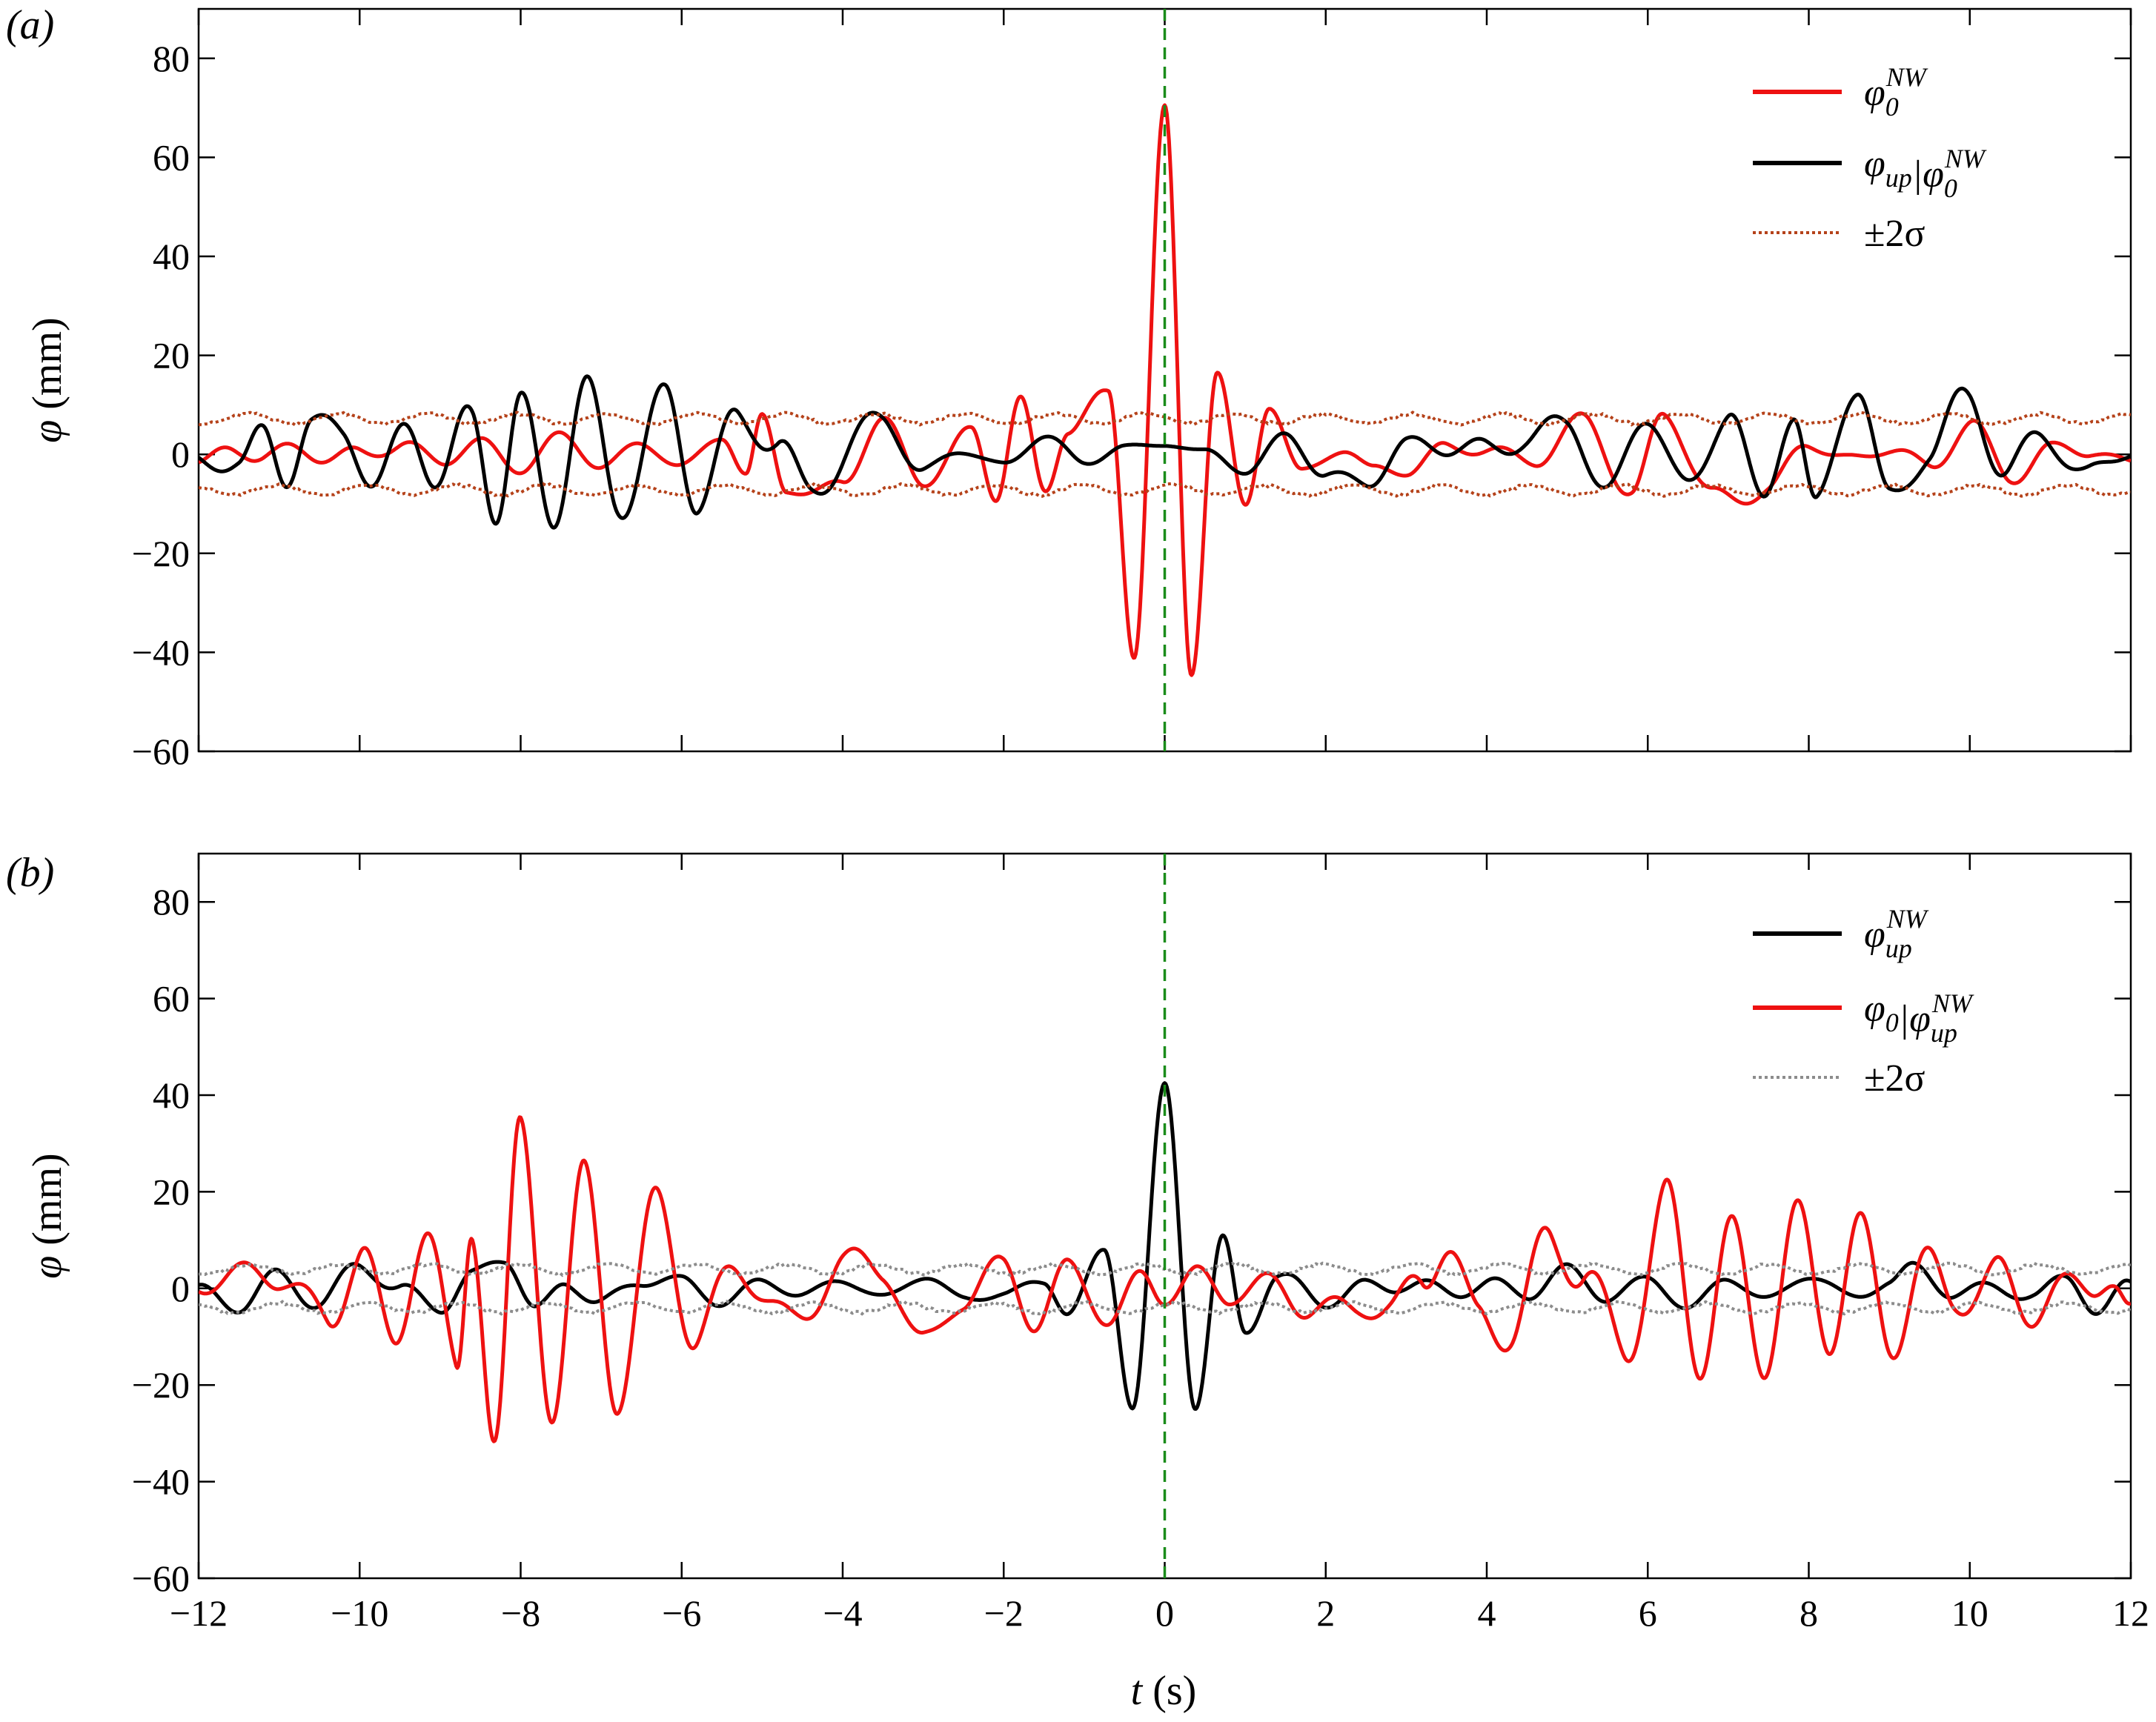 The image size is (2156, 1722). I want to click on x-tick-label: 4, so click(1487, 1613).